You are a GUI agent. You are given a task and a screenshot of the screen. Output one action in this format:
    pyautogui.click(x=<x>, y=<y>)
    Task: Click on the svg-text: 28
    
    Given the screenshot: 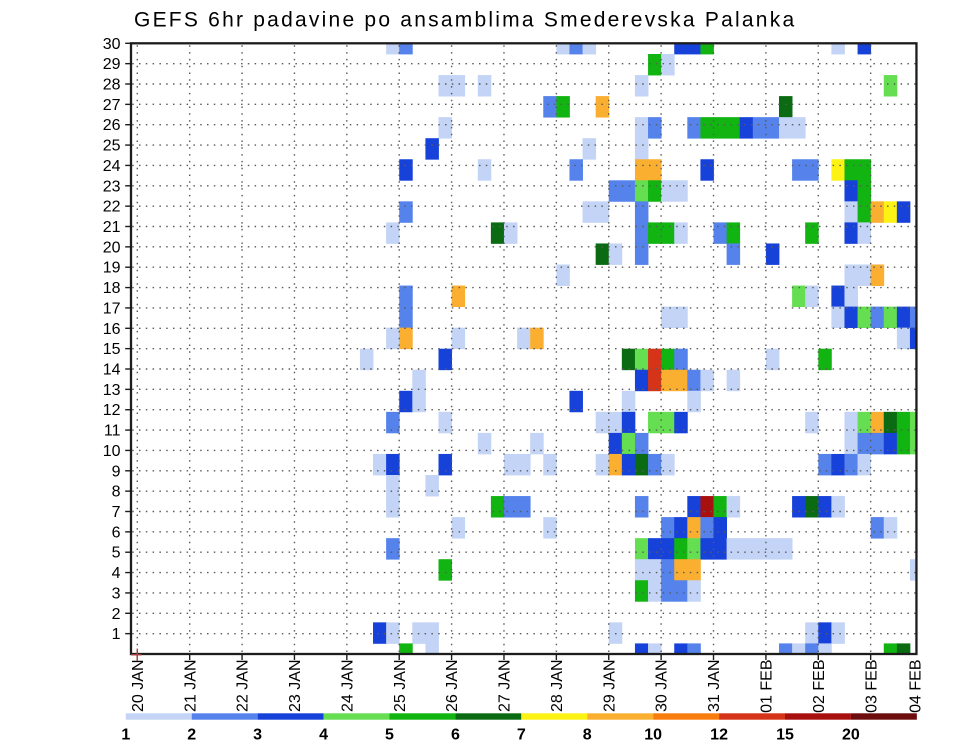 What is the action you would take?
    pyautogui.click(x=112, y=85)
    